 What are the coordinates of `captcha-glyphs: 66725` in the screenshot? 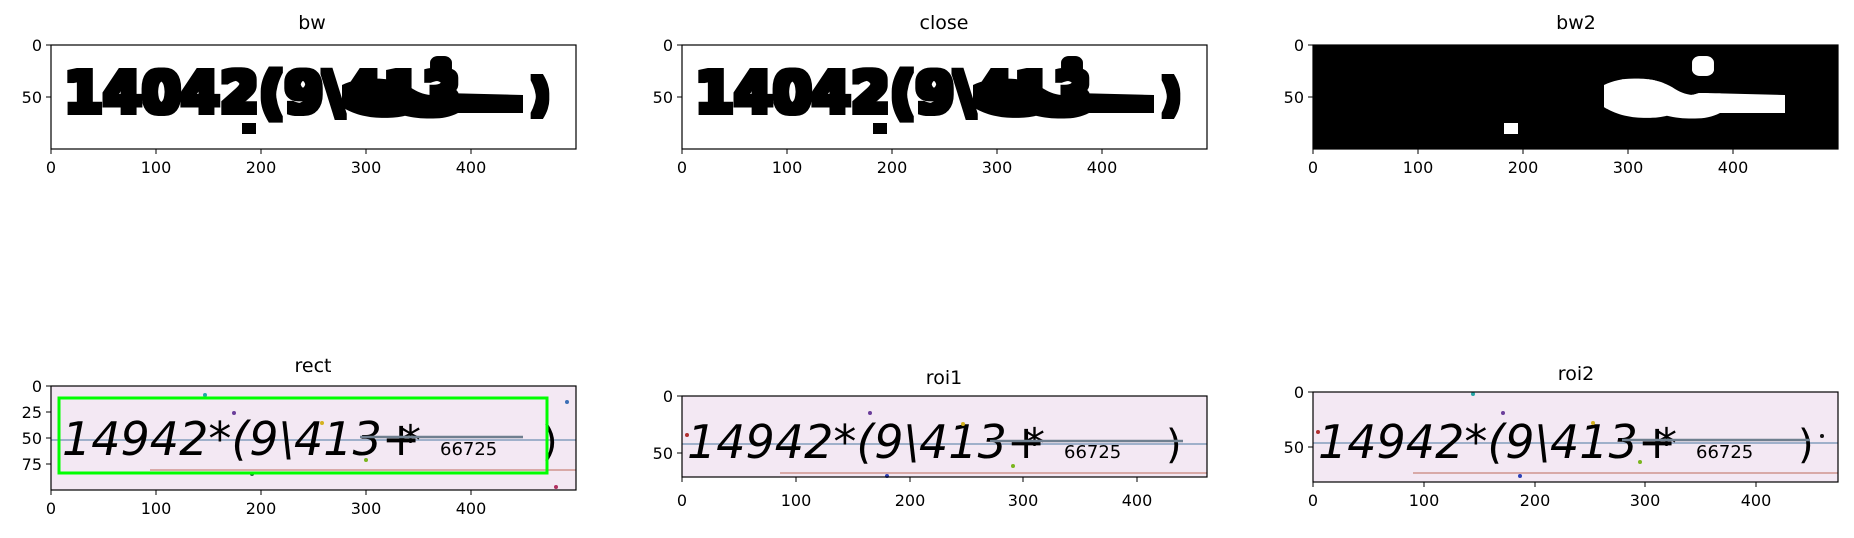 It's located at (1092, 452).